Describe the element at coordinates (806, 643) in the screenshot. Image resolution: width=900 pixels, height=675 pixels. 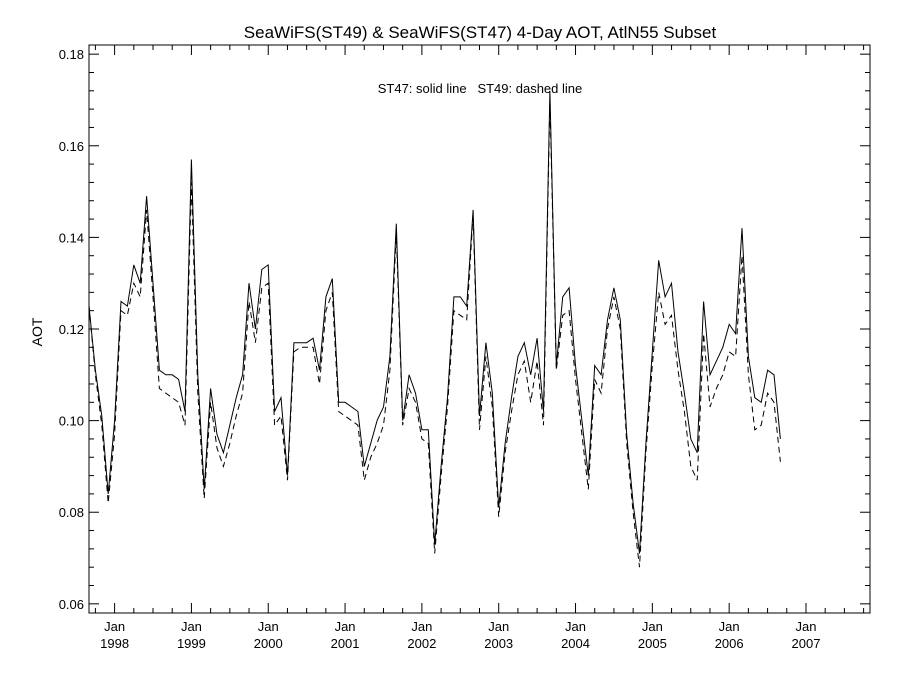
I see `x-tick-year-label: 2007` at that location.